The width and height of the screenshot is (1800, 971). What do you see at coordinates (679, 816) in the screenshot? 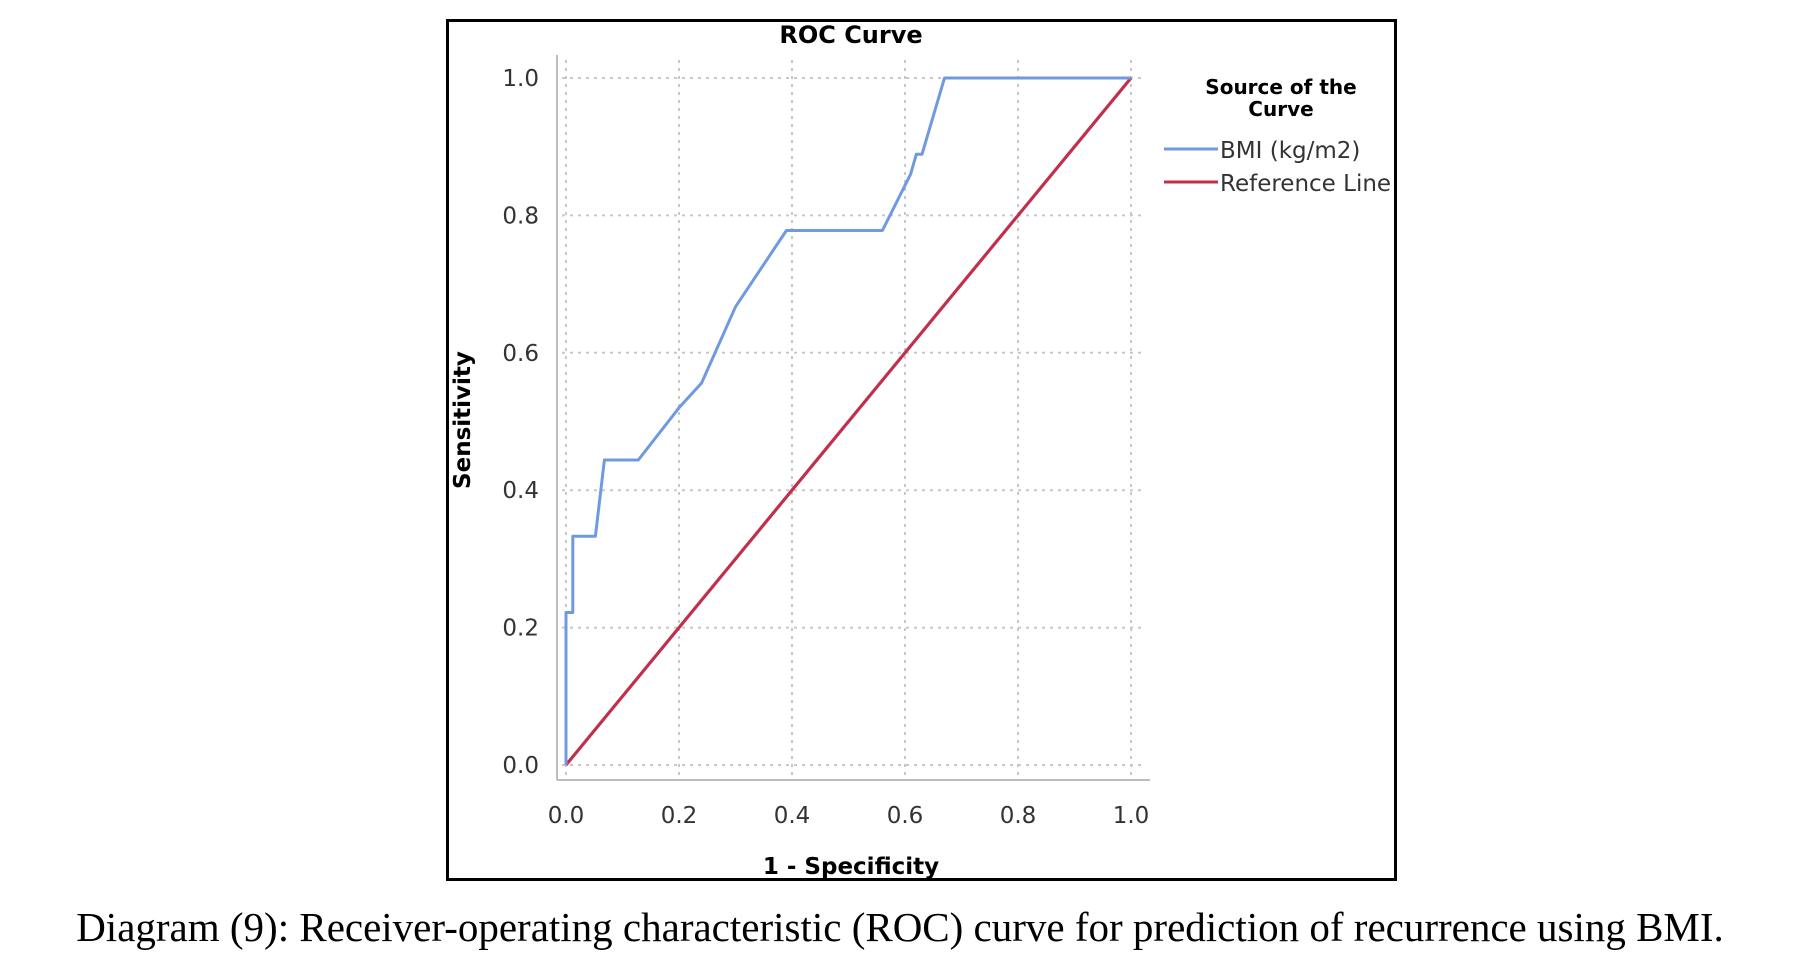
I see `x-tick-label: 0.2` at bounding box center [679, 816].